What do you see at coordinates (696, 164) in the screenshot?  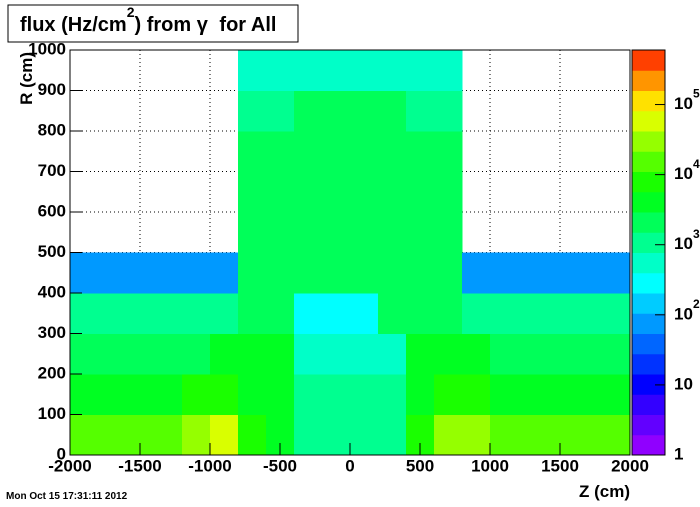 I see `z-tick-sup: 4` at bounding box center [696, 164].